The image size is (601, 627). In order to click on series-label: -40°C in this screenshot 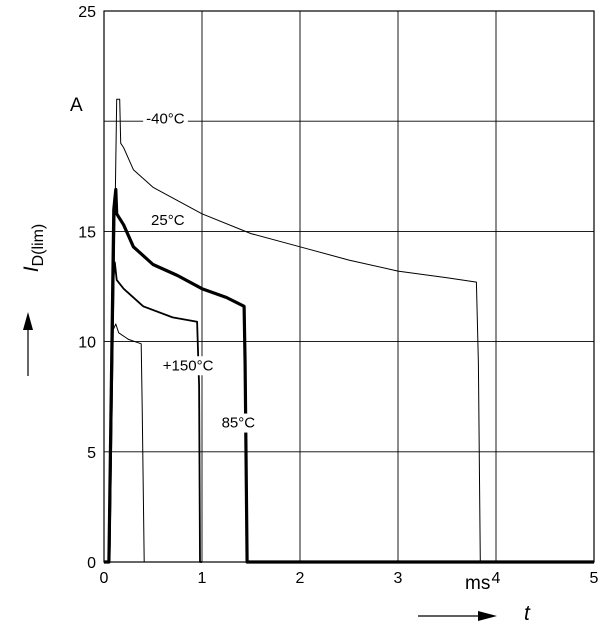, I will do `click(165, 119)`.